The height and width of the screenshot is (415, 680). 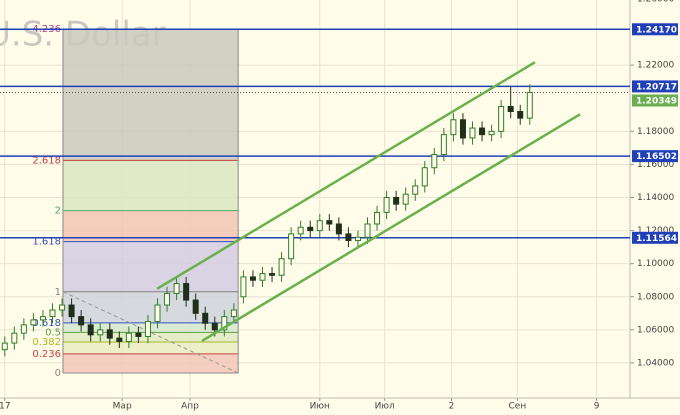 I want to click on x-tick-label: Июн, so click(x=320, y=407).